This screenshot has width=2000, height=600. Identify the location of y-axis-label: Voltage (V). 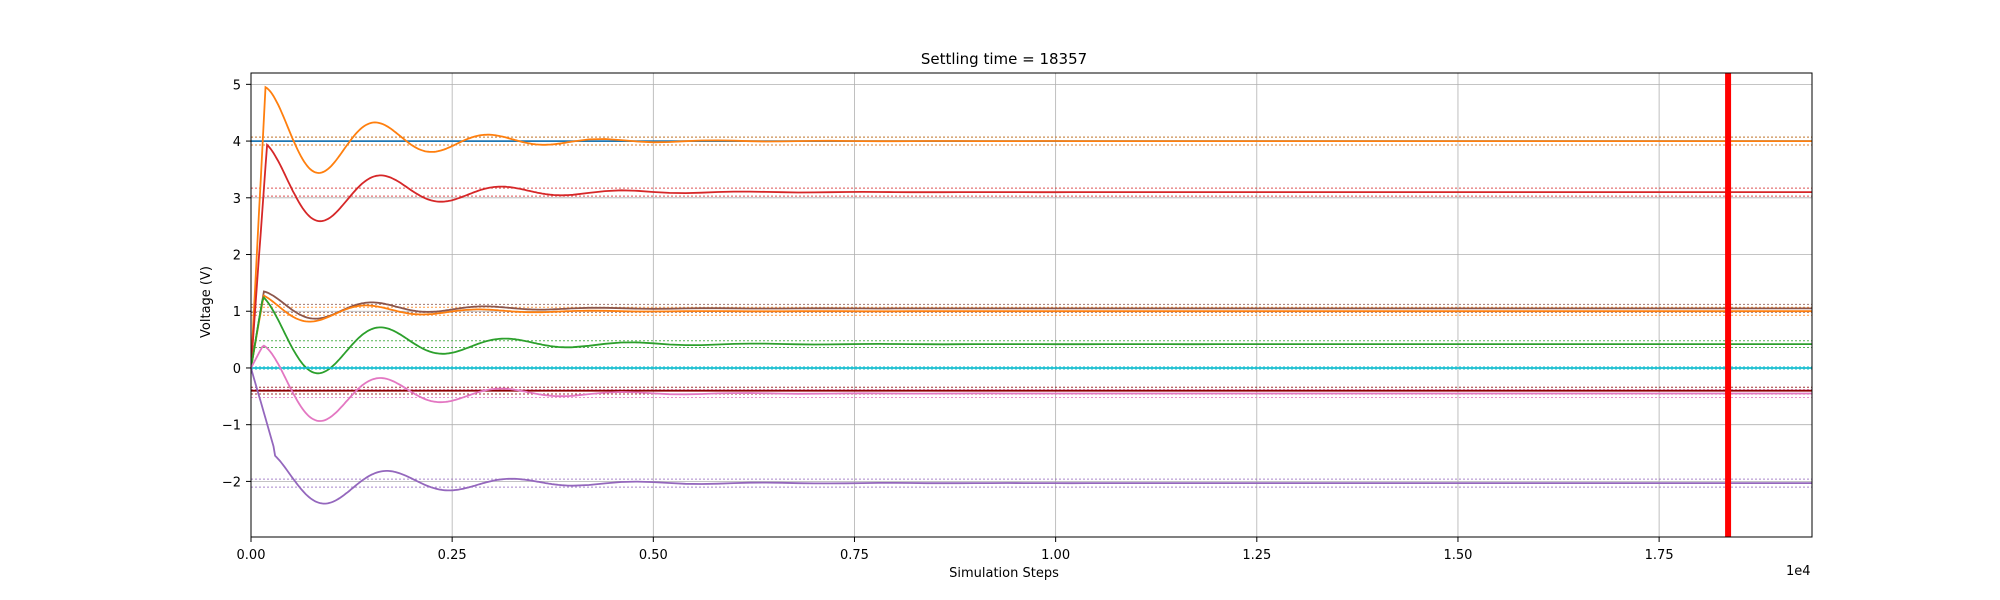
(206, 302).